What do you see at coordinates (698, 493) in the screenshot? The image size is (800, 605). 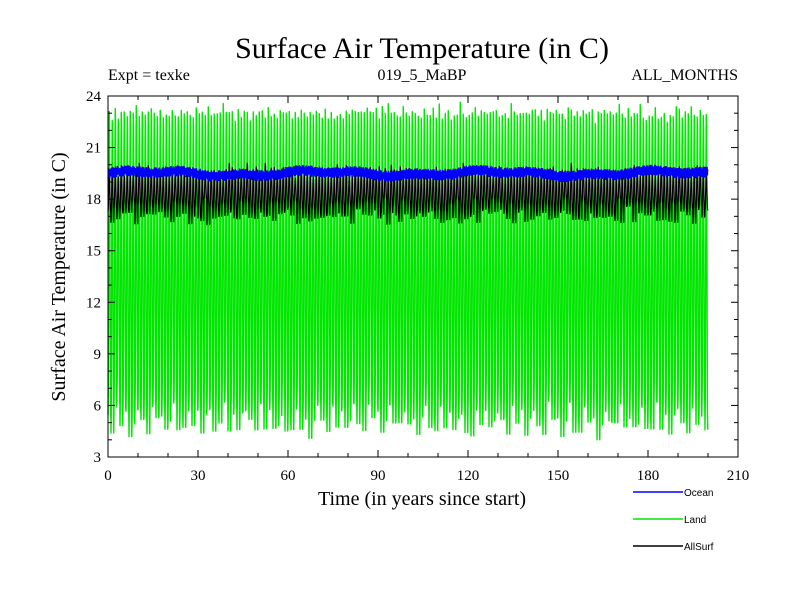 I see `legend-label-ocean: Ocean` at bounding box center [698, 493].